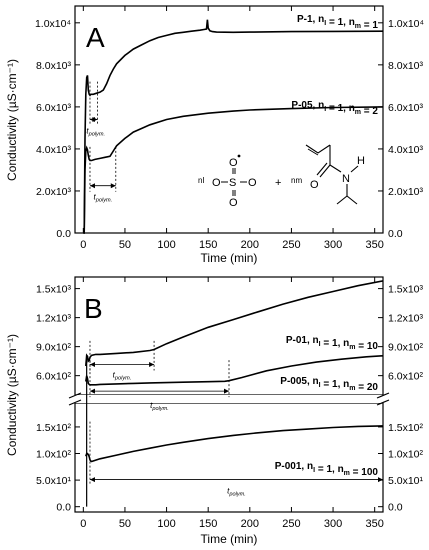 The height and width of the screenshot is (550, 429). What do you see at coordinates (406, 108) in the screenshot?
I see `y-tick-label-right: 6.0x10³` at bounding box center [406, 108].